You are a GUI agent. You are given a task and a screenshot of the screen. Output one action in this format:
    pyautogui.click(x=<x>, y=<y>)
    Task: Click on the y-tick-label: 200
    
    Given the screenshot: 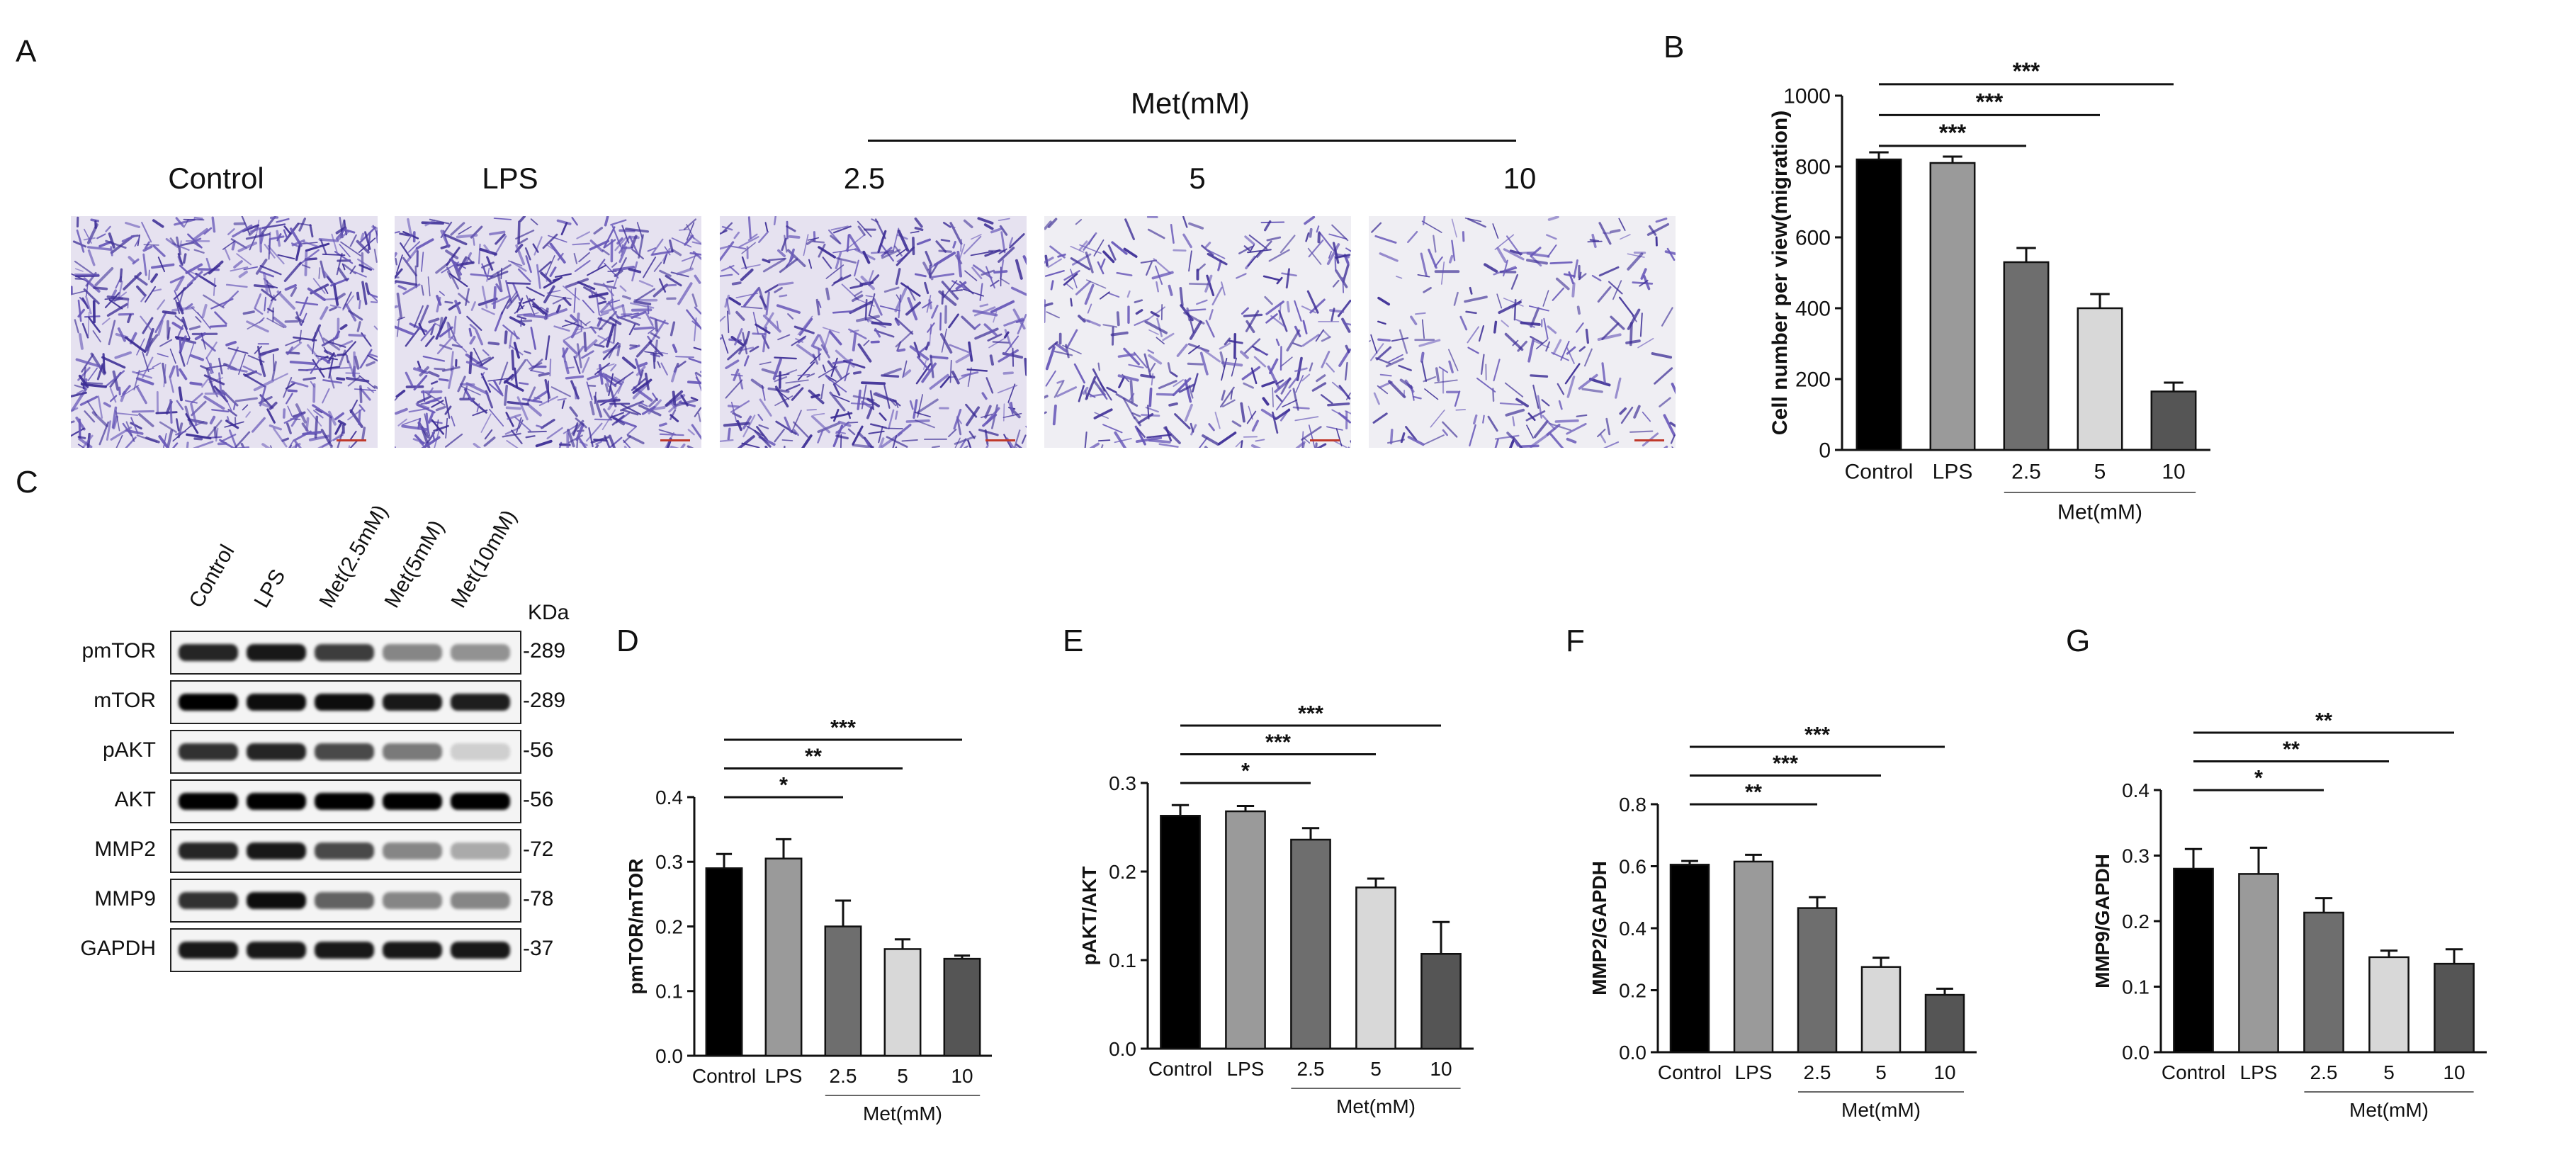 What is the action you would take?
    pyautogui.click(x=1813, y=380)
    